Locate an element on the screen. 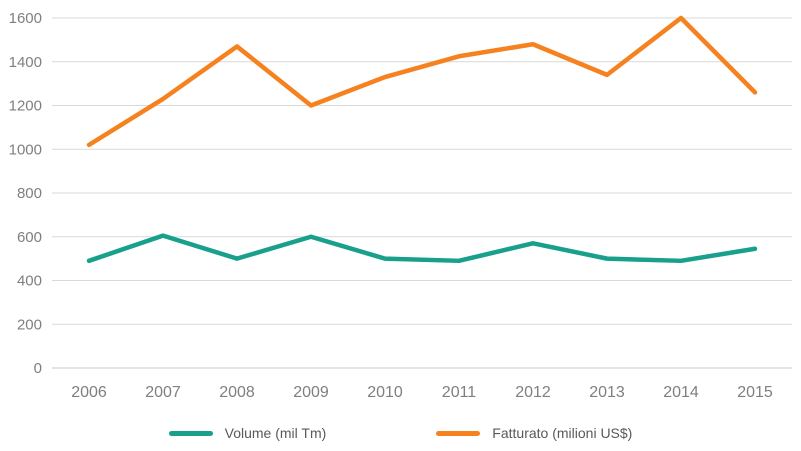 The image size is (801, 451). y-tick-label: 1400 is located at coordinates (25, 62).